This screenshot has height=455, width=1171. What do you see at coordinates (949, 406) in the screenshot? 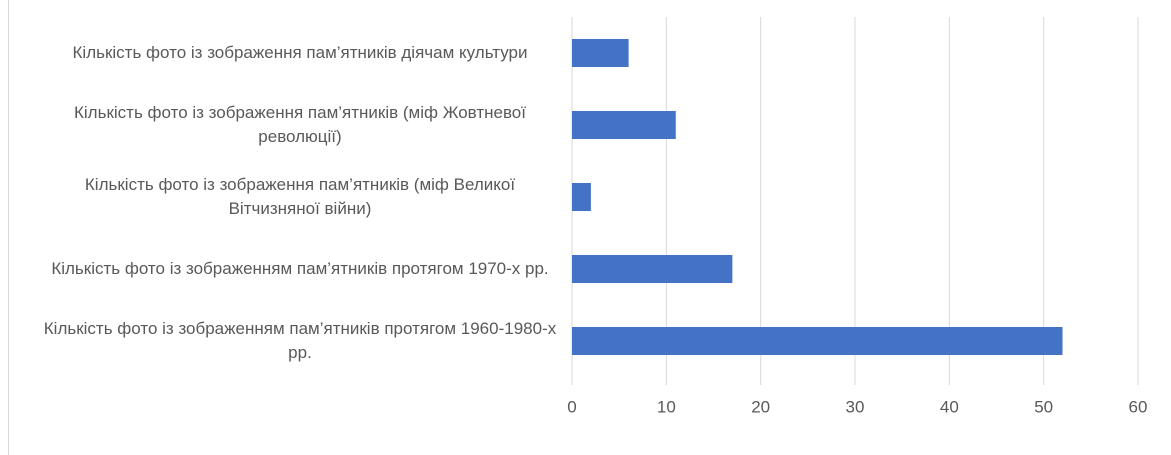
I see `x-tick-label: 40` at bounding box center [949, 406].